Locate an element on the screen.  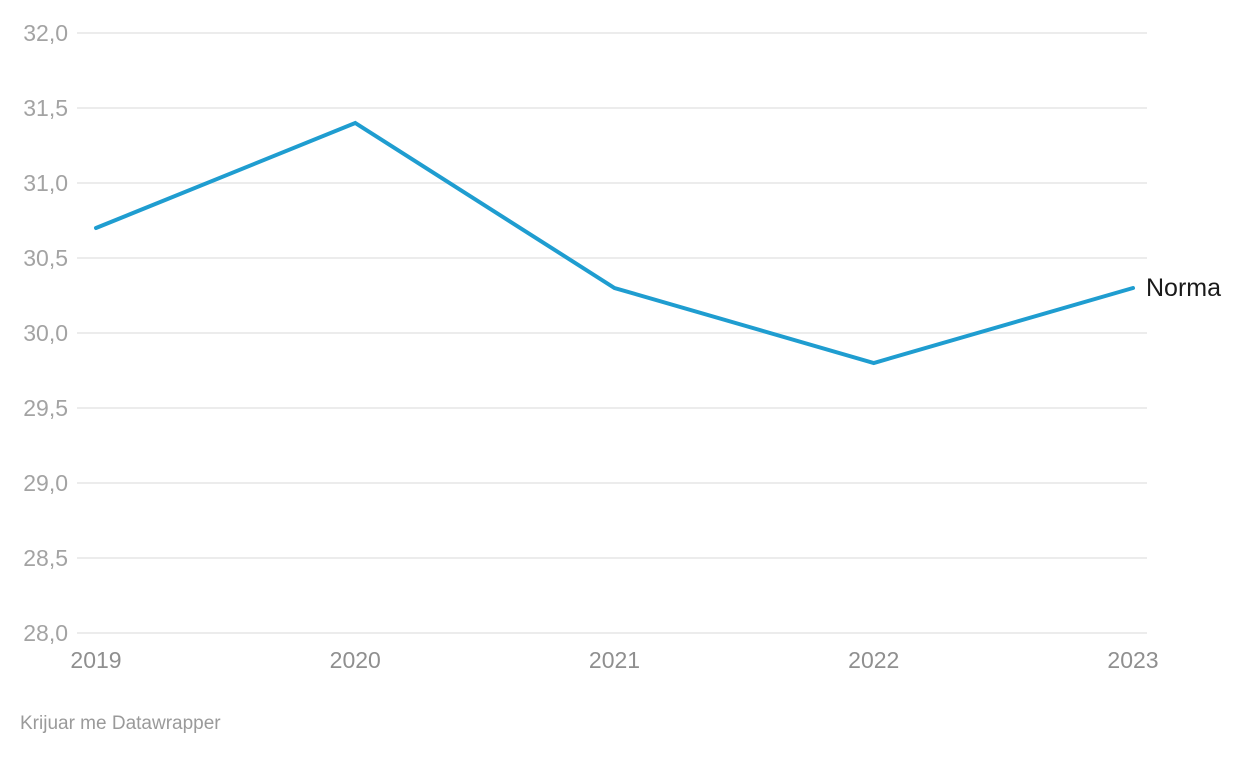
y-tick-label: 32,0 is located at coordinates (45, 33).